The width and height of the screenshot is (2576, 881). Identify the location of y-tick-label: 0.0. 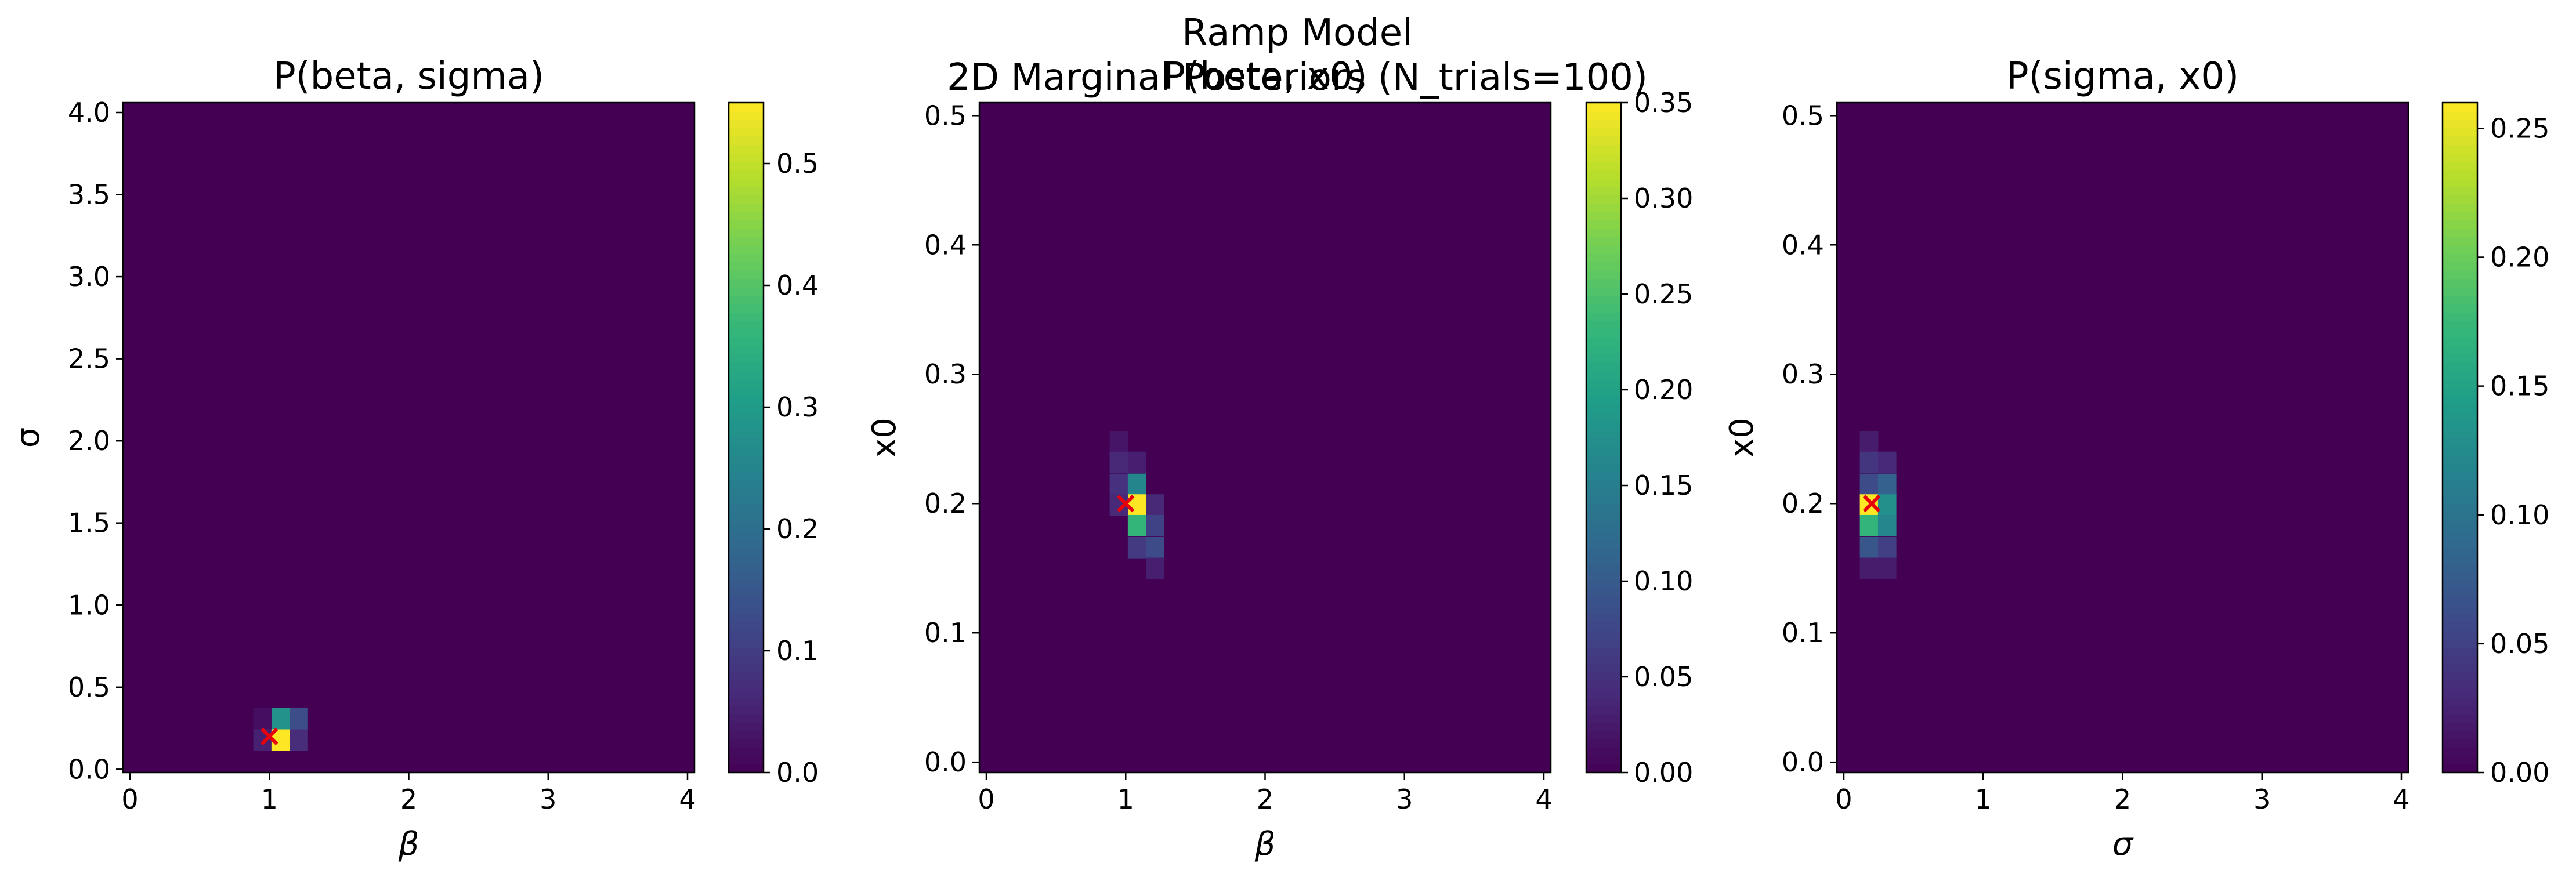
(945, 762).